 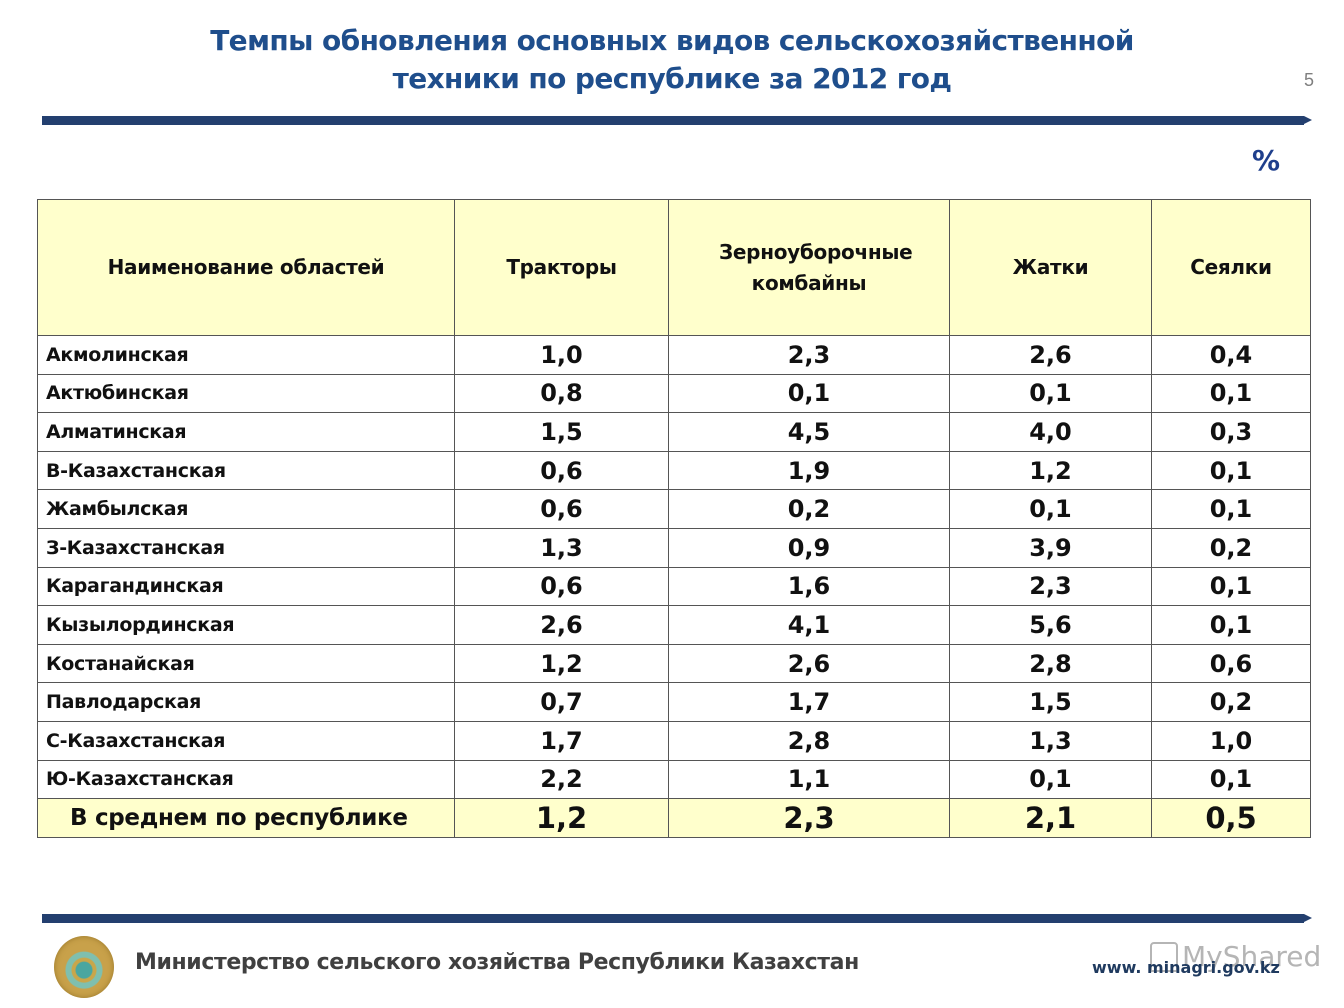 What do you see at coordinates (809, 509) in the screenshot?
I see `combines-value: 0,2` at bounding box center [809, 509].